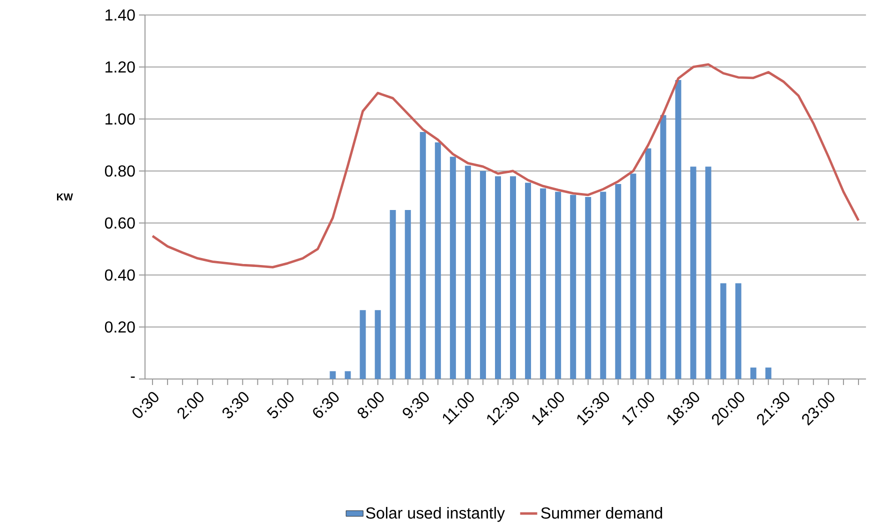 This screenshot has height=524, width=870. Describe the element at coordinates (64, 197) in the screenshot. I see `y-axis-title: KW` at that location.